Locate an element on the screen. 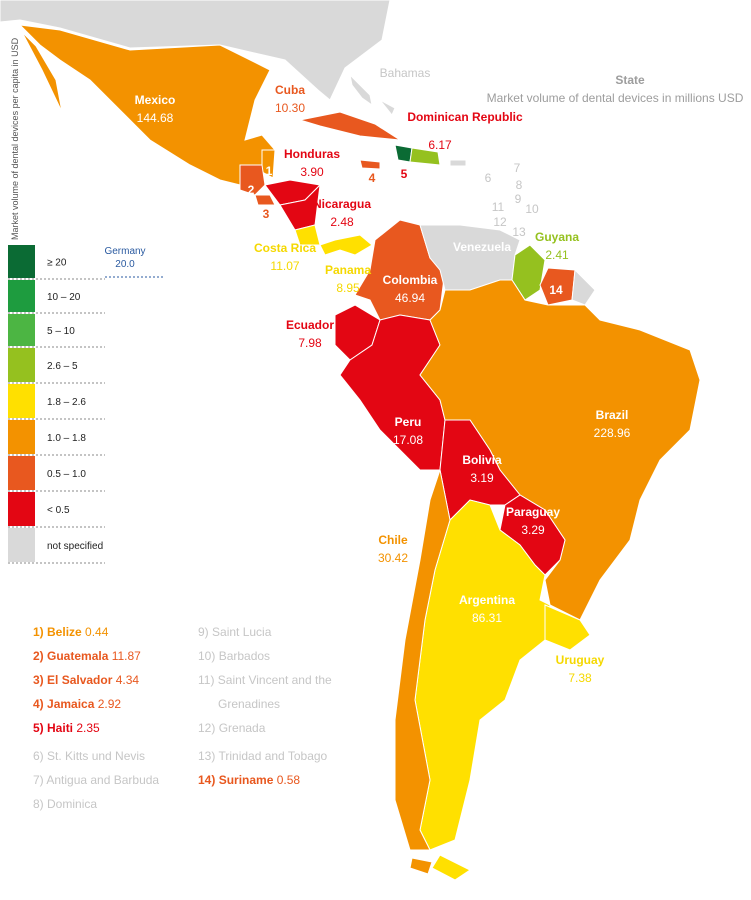 This screenshot has width=751, height=900. country-name: Venezuela is located at coordinates (482, 247).